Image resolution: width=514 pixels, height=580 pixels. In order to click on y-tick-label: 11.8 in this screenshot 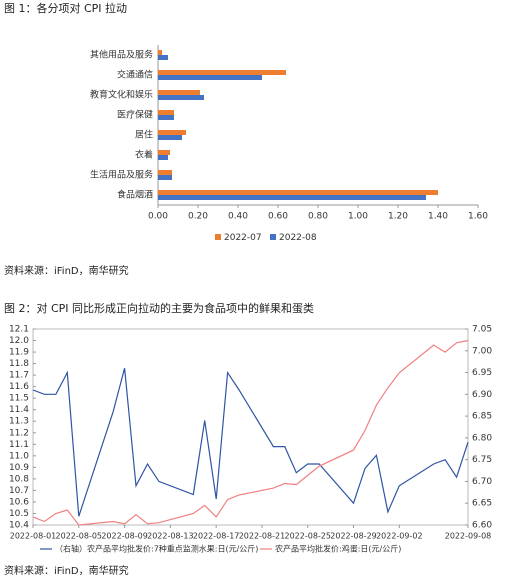, I will do `click(19, 364)`.